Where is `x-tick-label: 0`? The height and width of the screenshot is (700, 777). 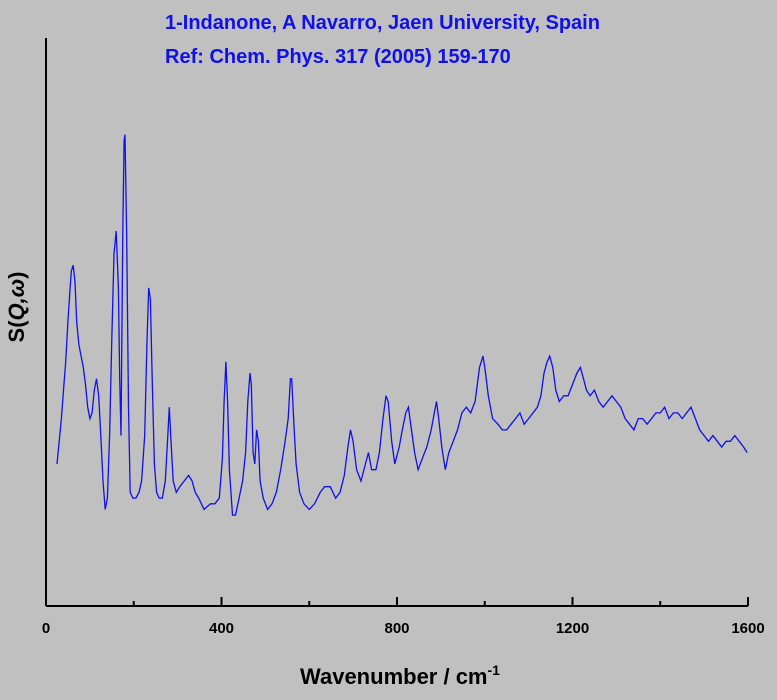
x-tick-label: 0 is located at coordinates (46, 628).